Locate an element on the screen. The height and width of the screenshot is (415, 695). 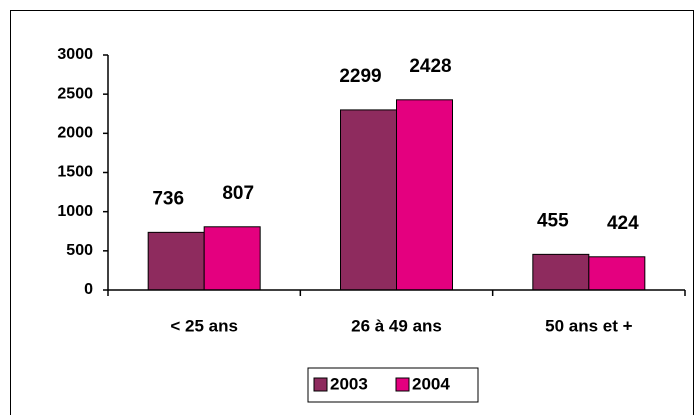
data-label: 807 is located at coordinates (238, 193).